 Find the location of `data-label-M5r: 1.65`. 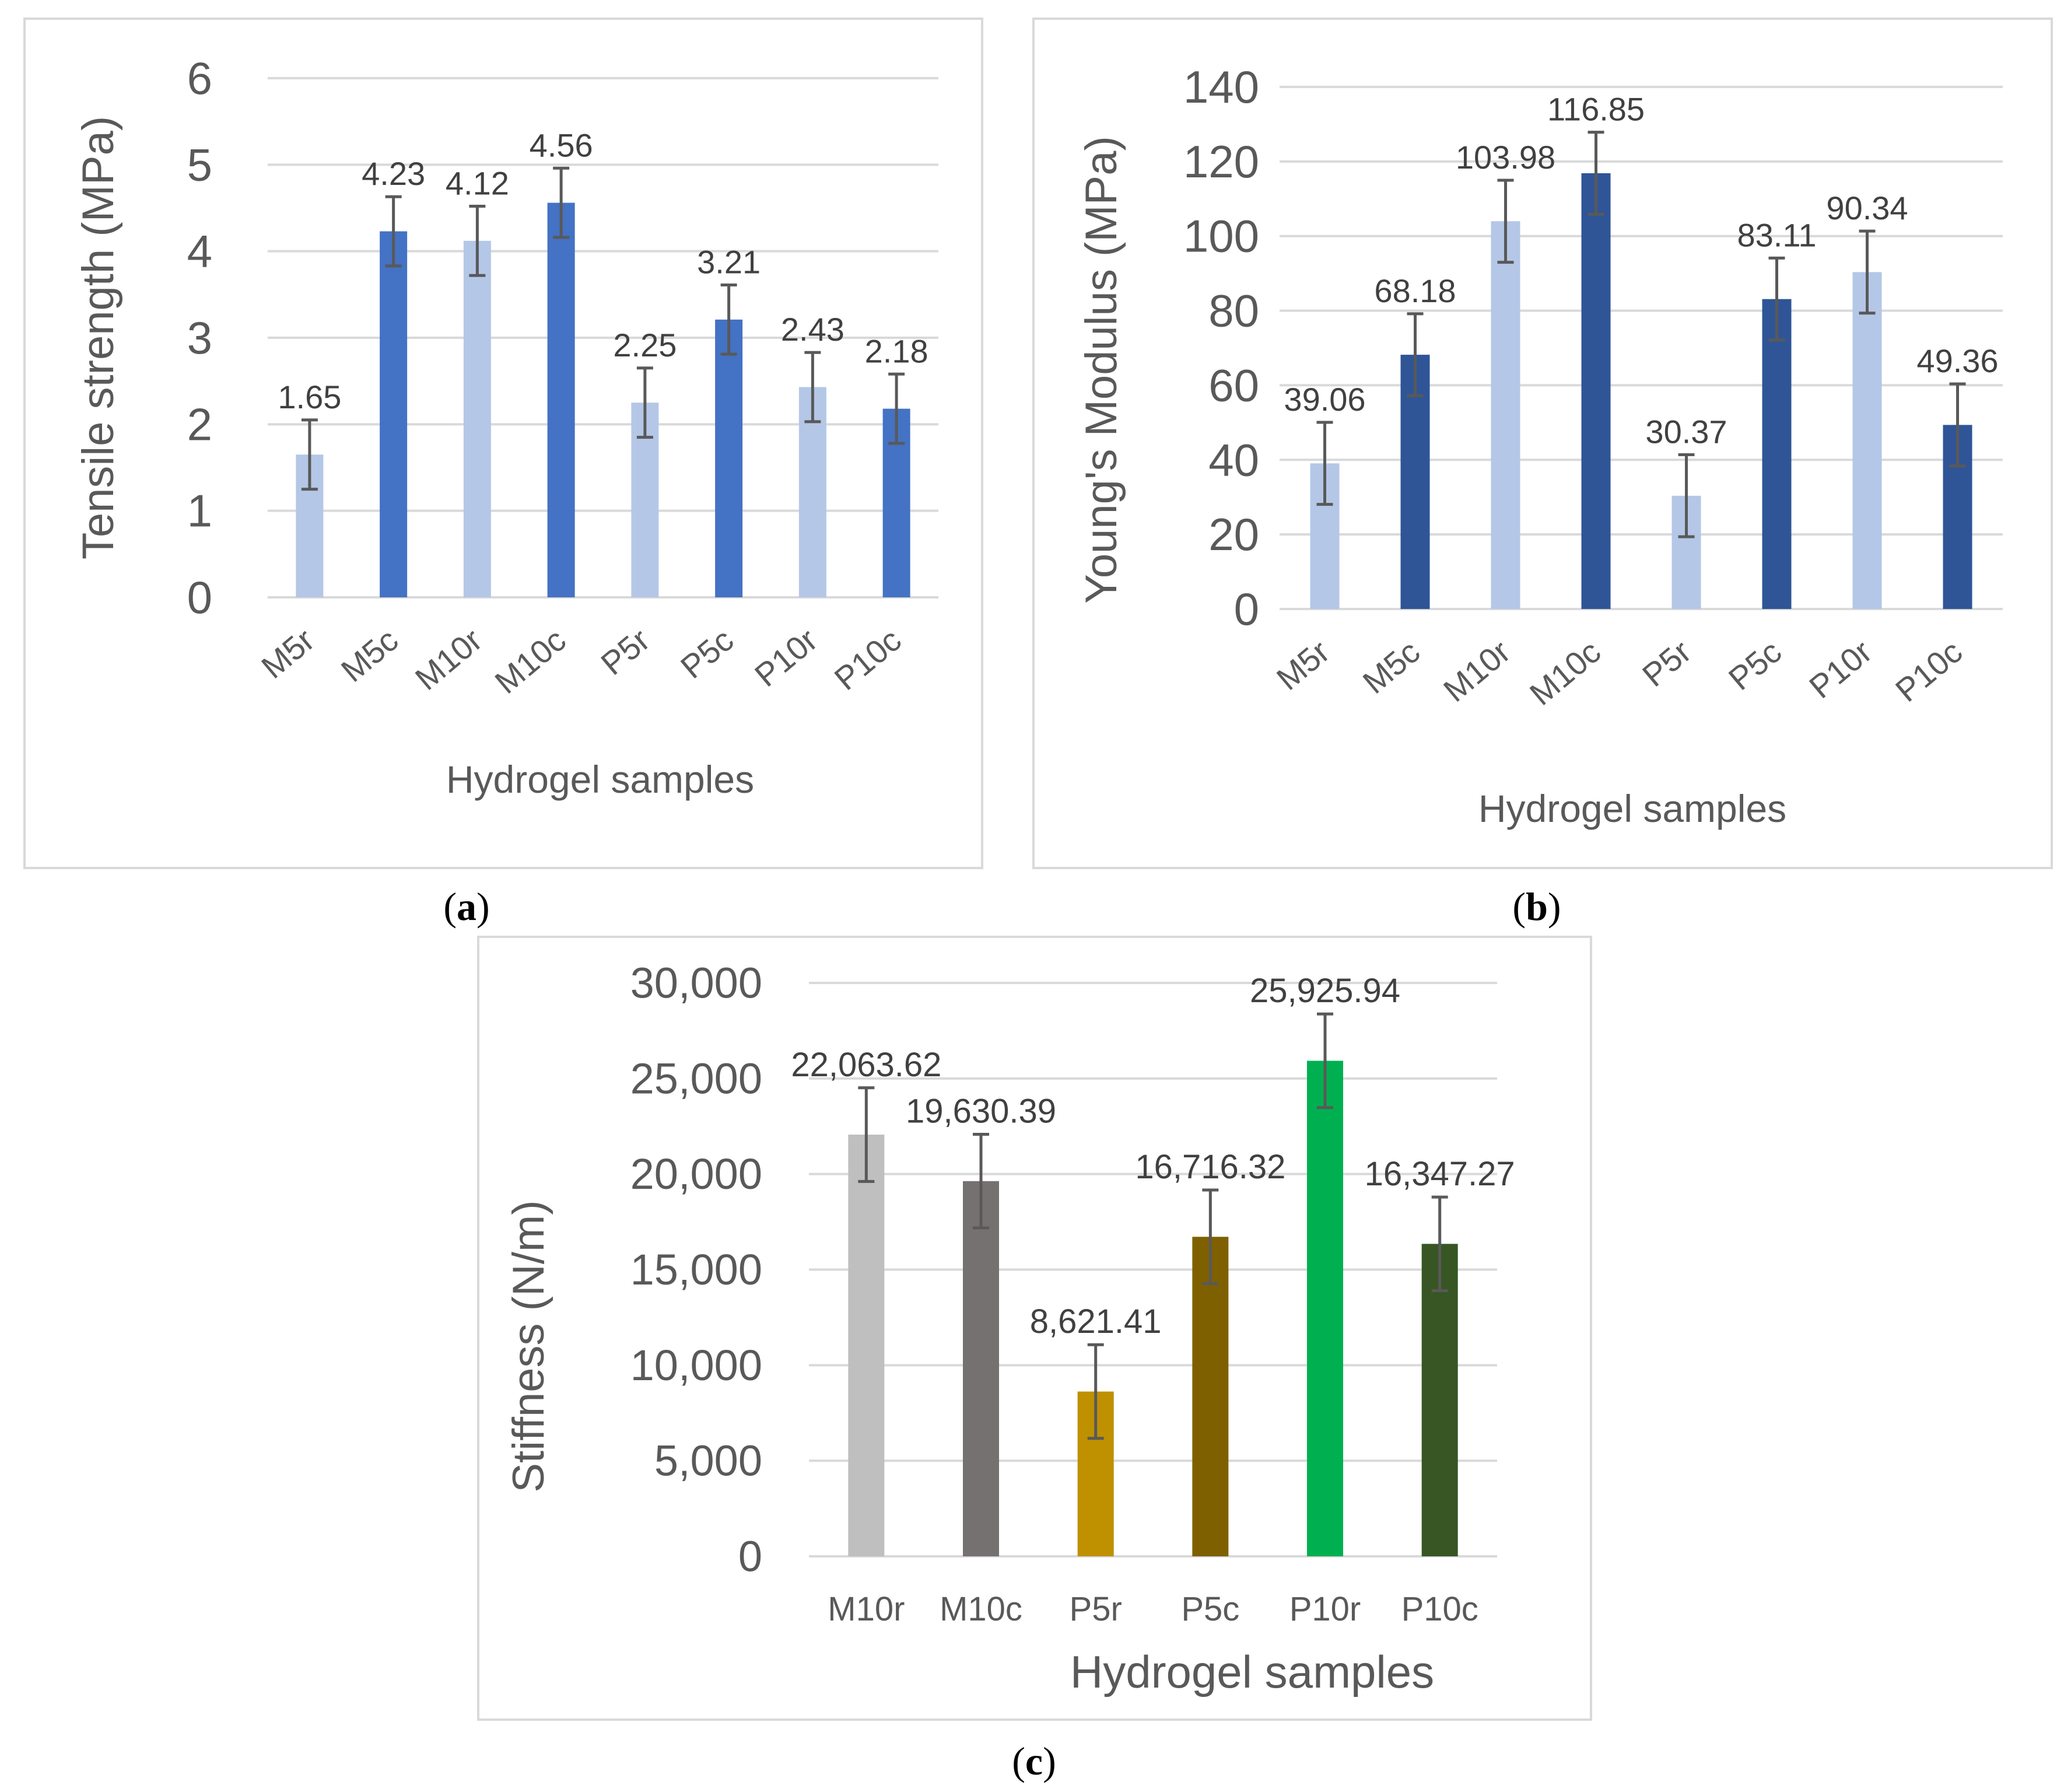

data-label-M5r: 1.65 is located at coordinates (309, 397).